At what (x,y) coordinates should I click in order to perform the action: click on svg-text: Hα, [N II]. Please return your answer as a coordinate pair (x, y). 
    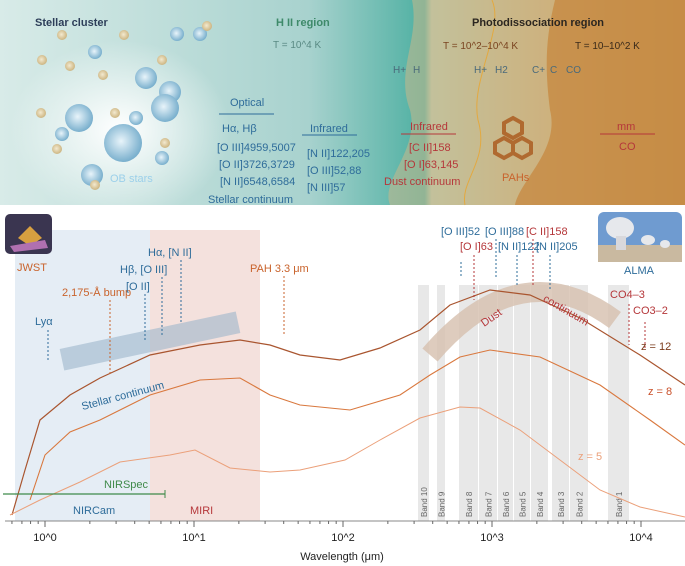
    Looking at the image, I should click on (170, 253).